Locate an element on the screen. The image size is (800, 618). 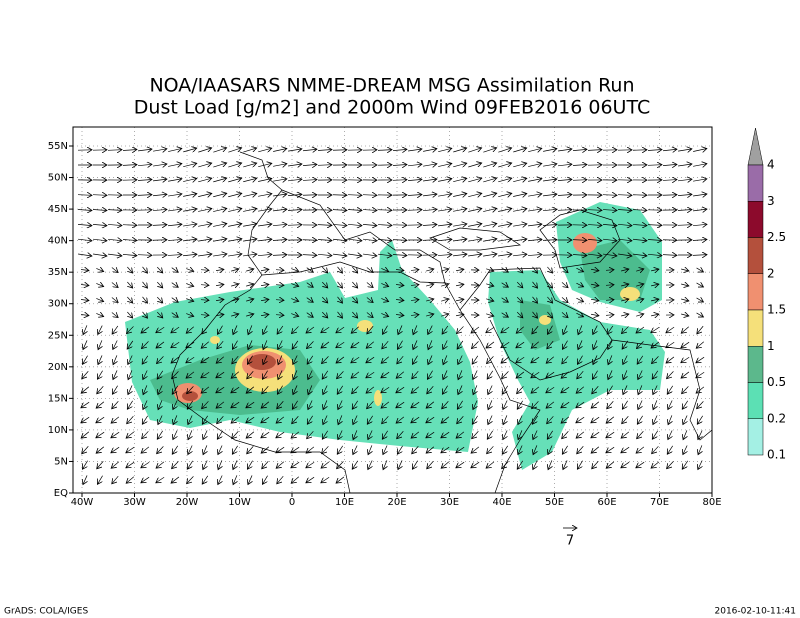
lon-label: 30E is located at coordinates (449, 502).